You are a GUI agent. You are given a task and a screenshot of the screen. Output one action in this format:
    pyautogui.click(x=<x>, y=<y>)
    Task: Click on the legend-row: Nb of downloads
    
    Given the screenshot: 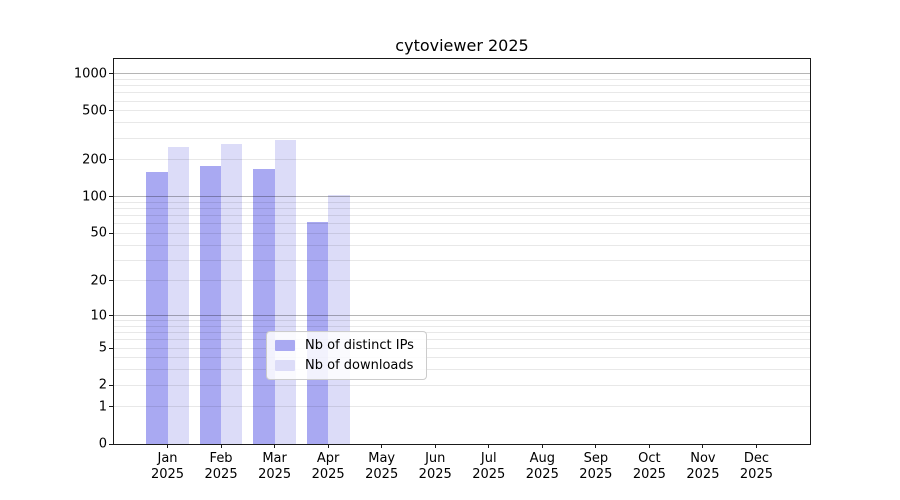 What is the action you would take?
    pyautogui.click(x=344, y=365)
    